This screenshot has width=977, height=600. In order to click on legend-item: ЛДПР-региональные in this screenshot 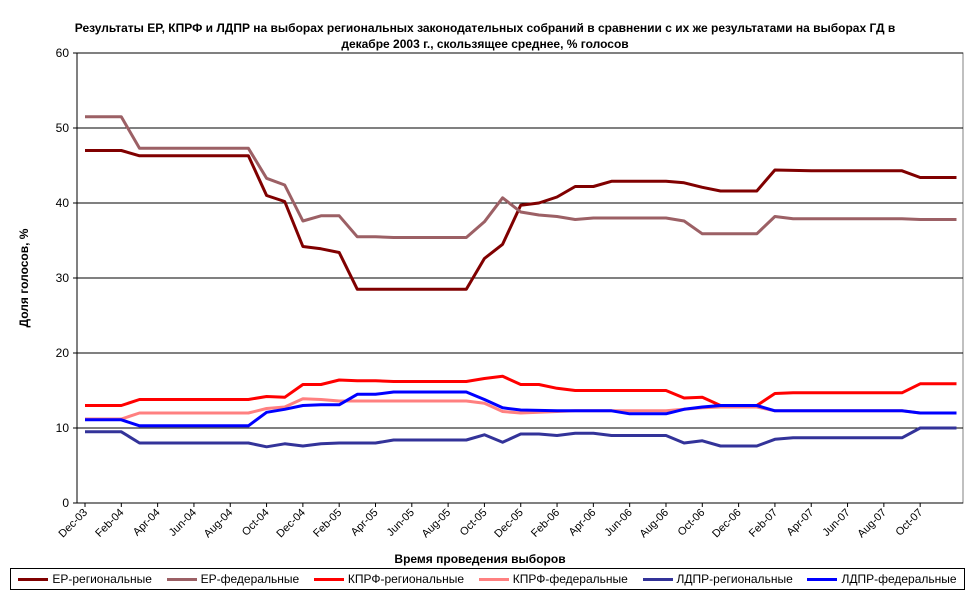, I will do `click(717, 579)`.